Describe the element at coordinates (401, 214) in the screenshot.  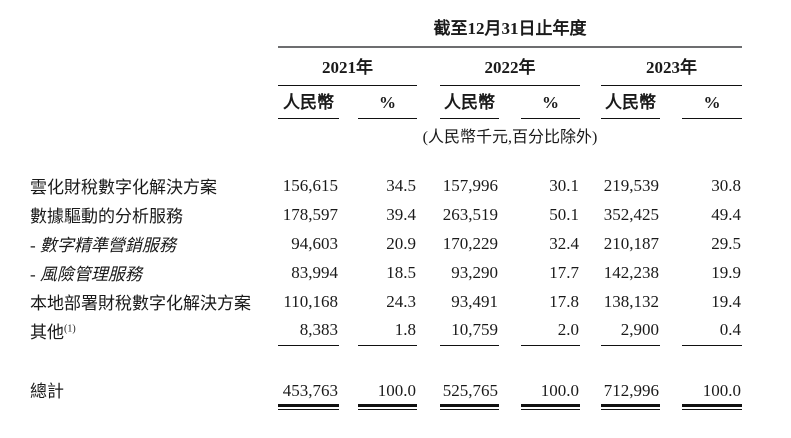
I see `value-cell: 39.4` at that location.